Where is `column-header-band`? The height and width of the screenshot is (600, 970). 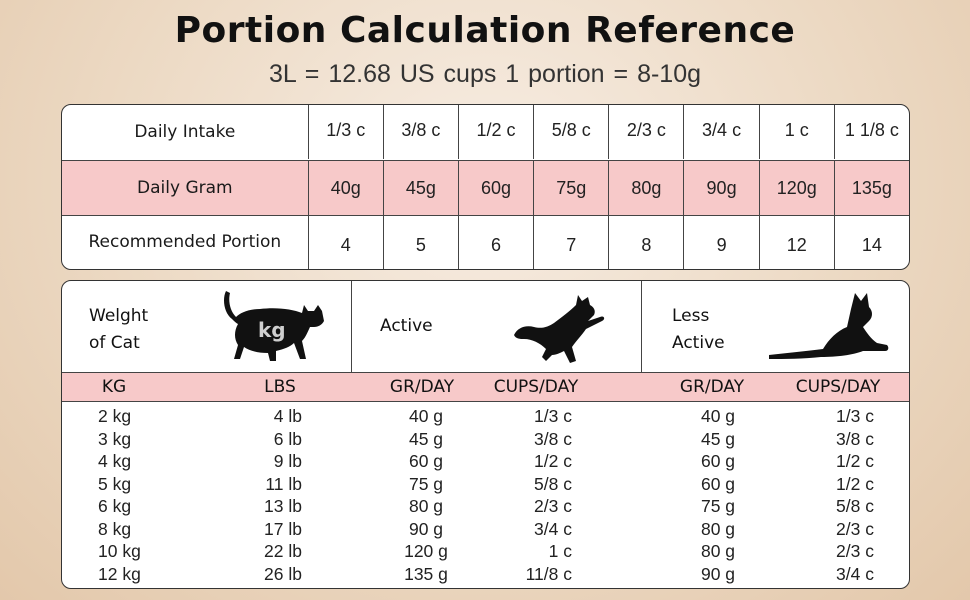 column-header-band is located at coordinates (485, 387).